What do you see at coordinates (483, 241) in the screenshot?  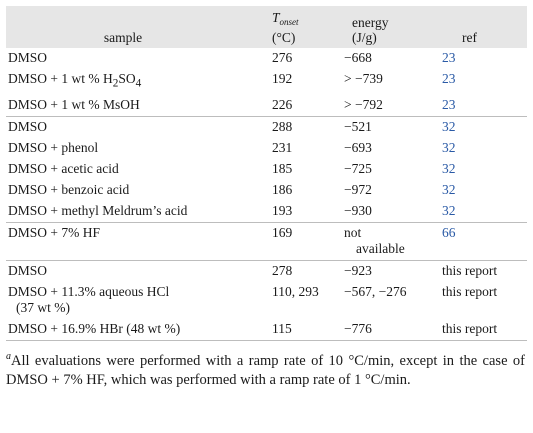 I see `reference-link: 66` at bounding box center [483, 241].